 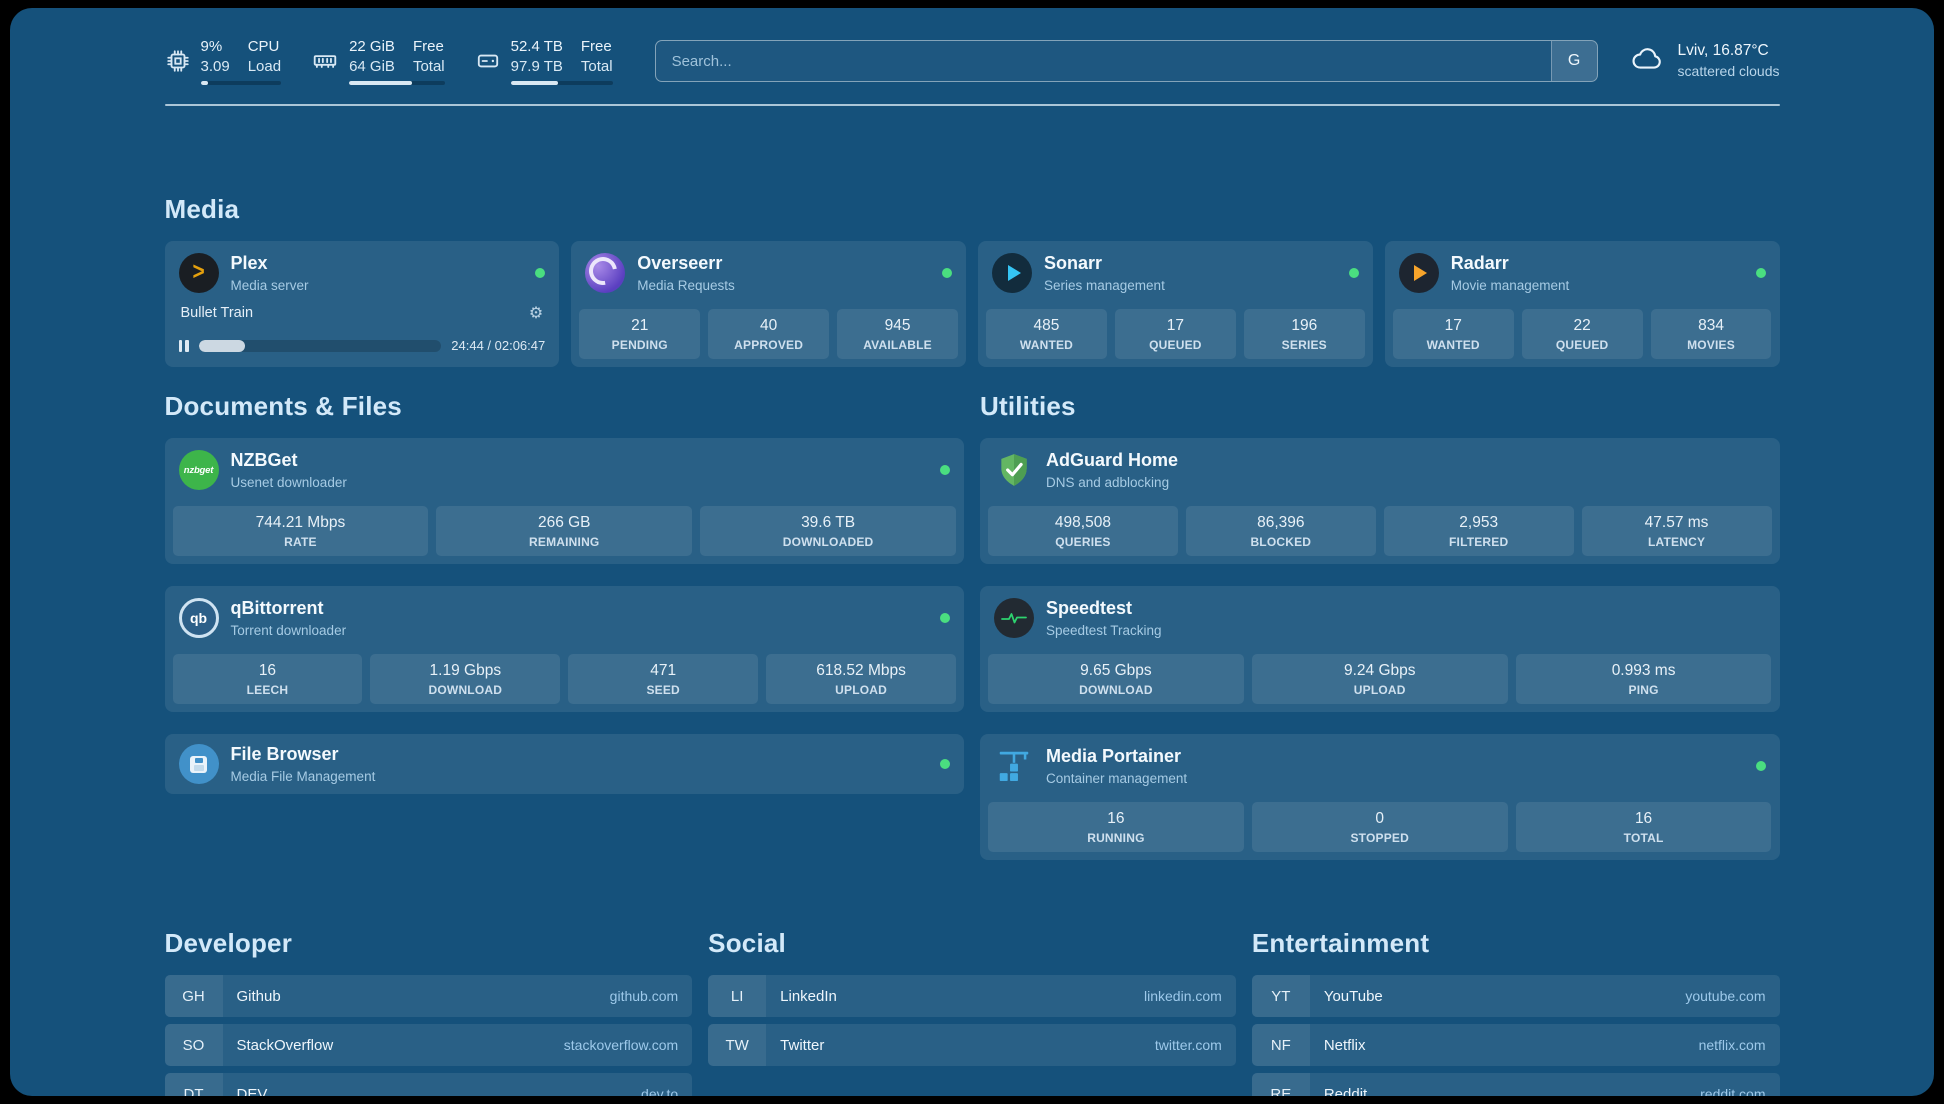 I want to click on service-desc: Usenet downloader, so click(x=288, y=482).